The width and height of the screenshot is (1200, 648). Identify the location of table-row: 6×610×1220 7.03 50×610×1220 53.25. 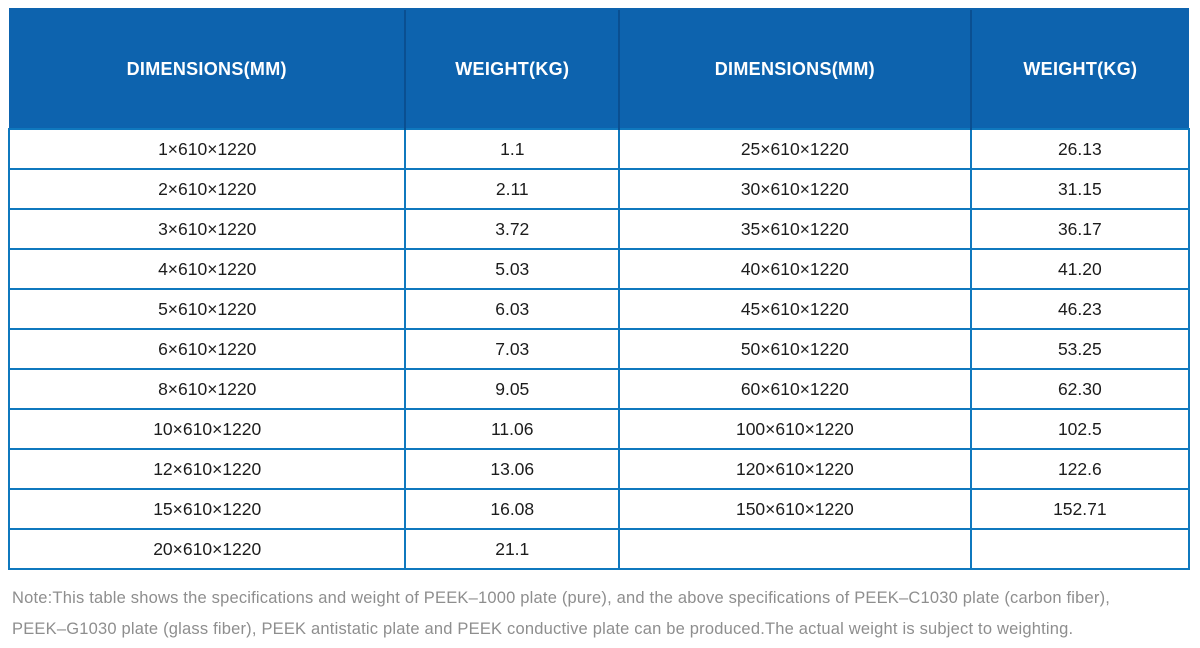
(599, 349).